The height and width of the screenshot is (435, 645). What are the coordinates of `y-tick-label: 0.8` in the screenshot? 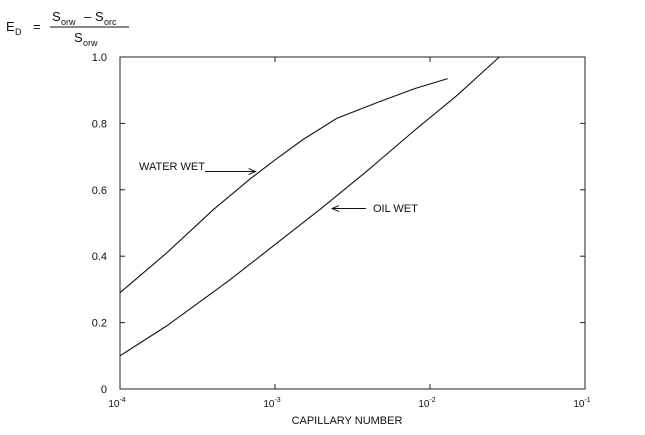 It's located at (99, 124).